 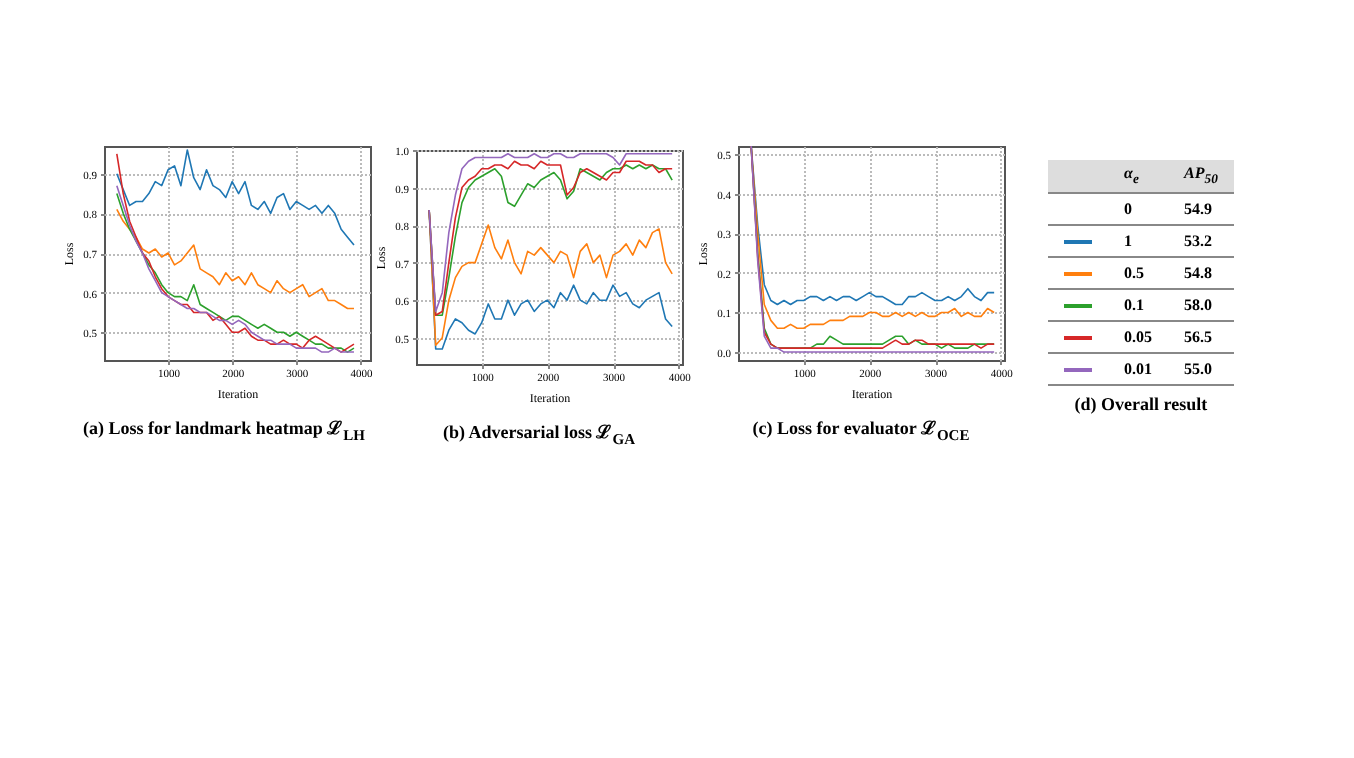 What do you see at coordinates (1138, 368) in the screenshot?
I see `category-label: 0.01` at bounding box center [1138, 368].